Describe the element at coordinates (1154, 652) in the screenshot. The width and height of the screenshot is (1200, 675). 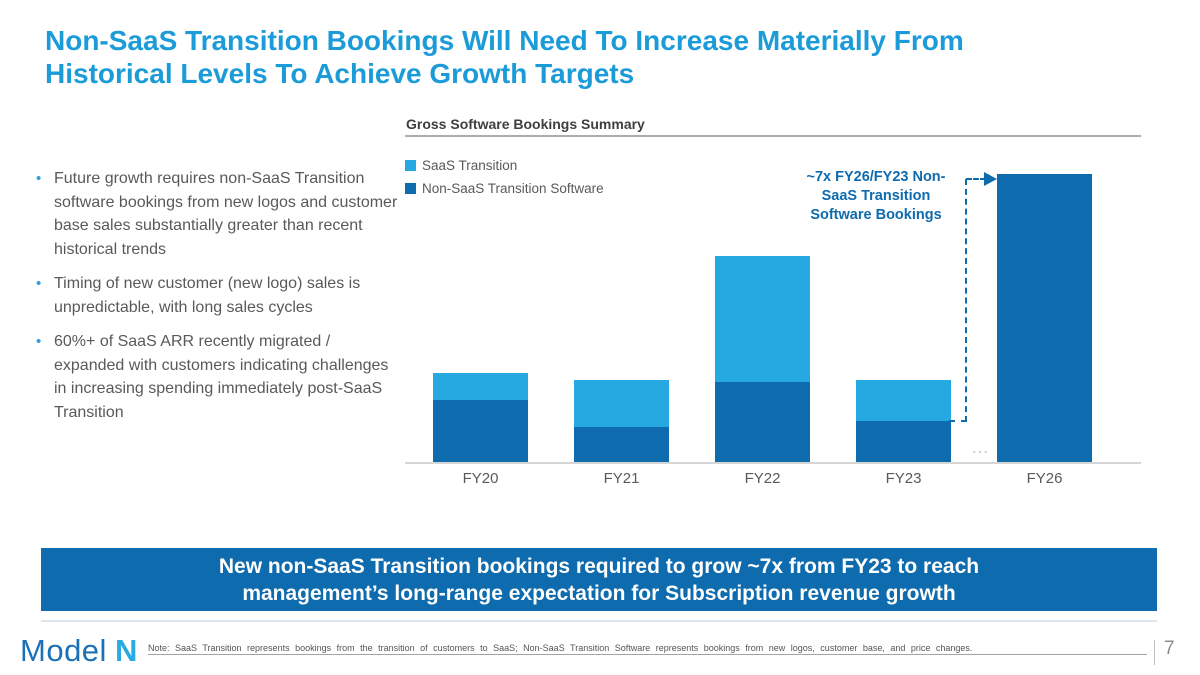
I see `page-number-separator` at that location.